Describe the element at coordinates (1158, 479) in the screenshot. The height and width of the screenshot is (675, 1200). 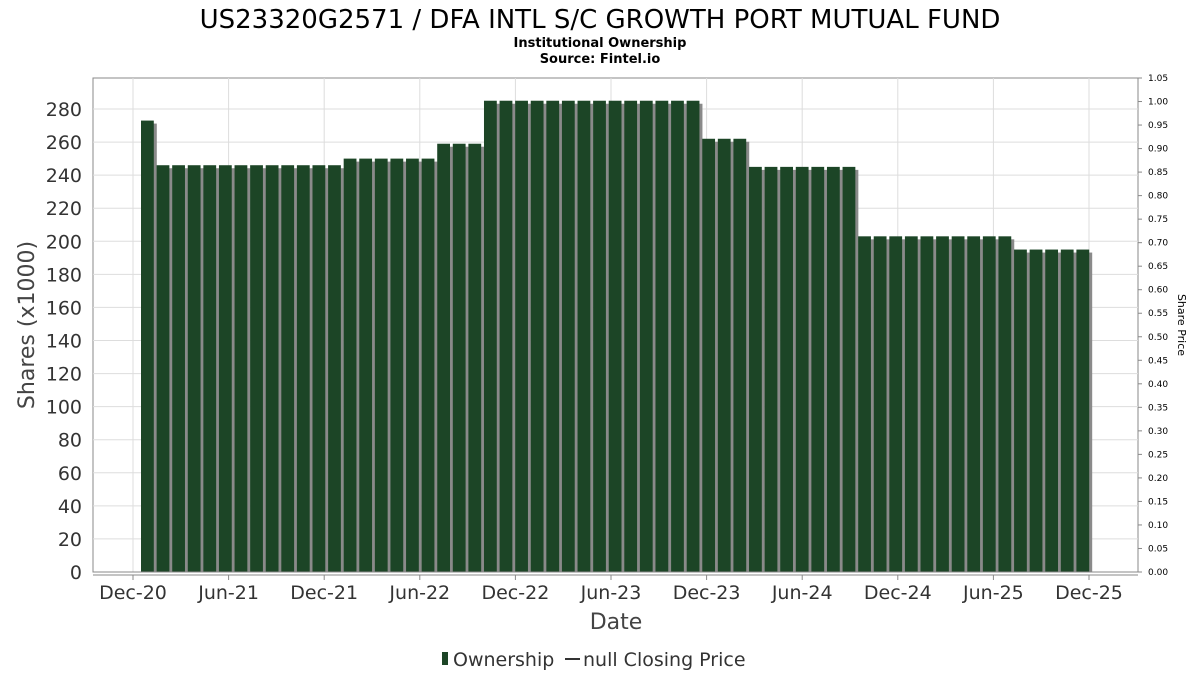
I see `y2-tick-label: 0.20` at that location.